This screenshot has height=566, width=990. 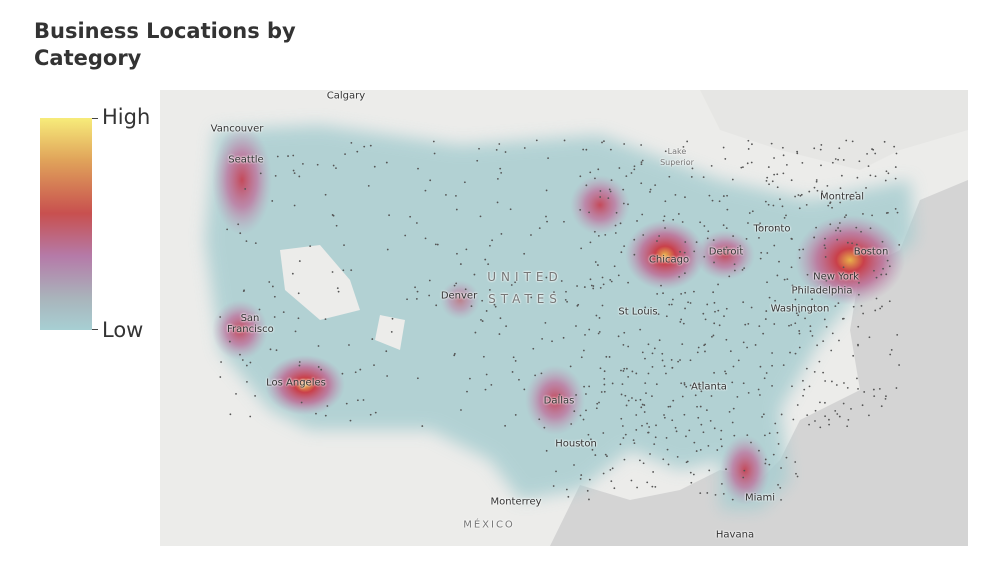 I want to click on map-label: Havana, so click(x=735, y=535).